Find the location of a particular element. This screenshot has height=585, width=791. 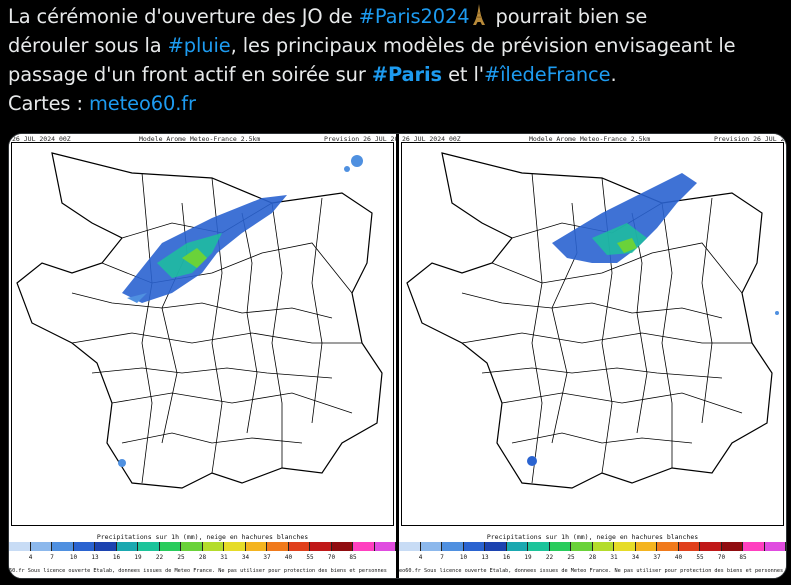

colorbar-tick-label: 16 is located at coordinates (506, 557).